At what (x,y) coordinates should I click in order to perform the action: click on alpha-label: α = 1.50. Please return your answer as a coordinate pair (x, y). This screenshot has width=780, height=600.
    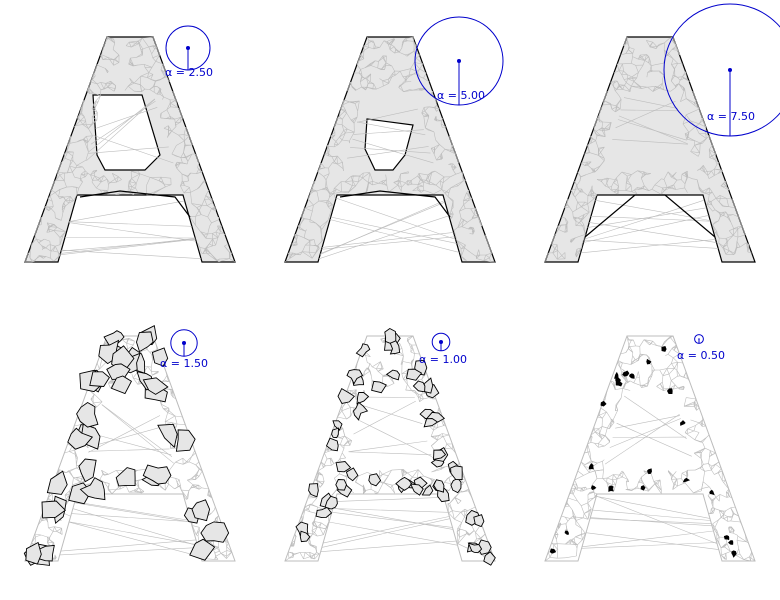
    Looking at the image, I should click on (184, 363).